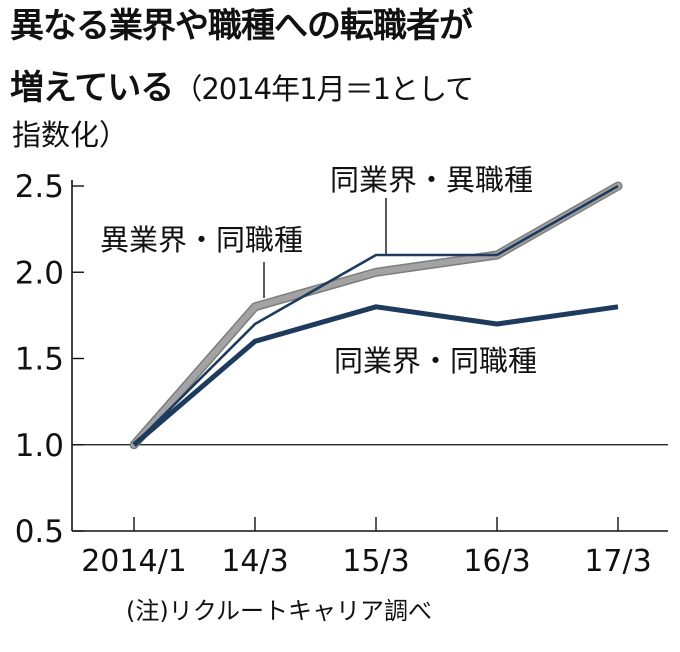 This screenshot has width=680, height=652. Describe the element at coordinates (323, 89) in the screenshot. I see `chart-index-note: （2014年1月＝1として` at that location.